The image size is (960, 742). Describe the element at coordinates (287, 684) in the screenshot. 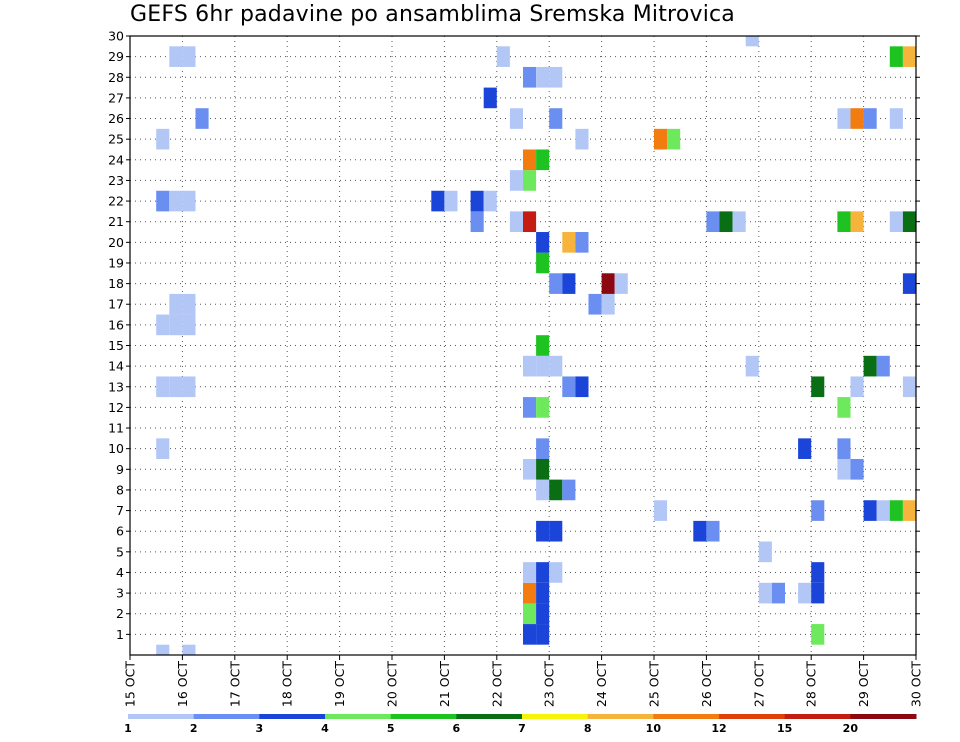

I see `x-tick-label: 18 OCT` at that location.